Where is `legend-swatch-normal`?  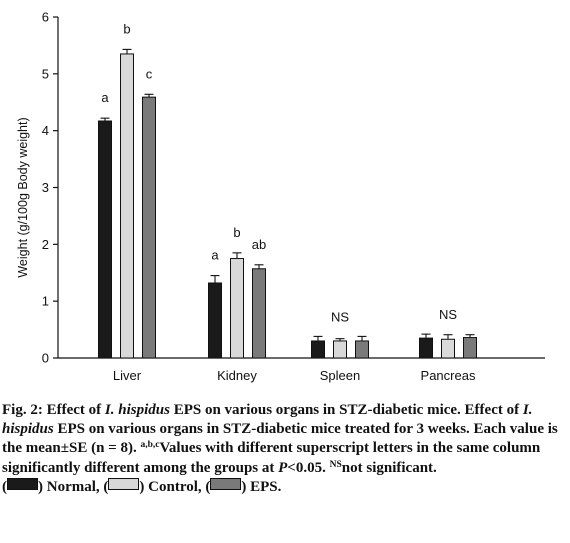 legend-swatch-normal is located at coordinates (22, 483).